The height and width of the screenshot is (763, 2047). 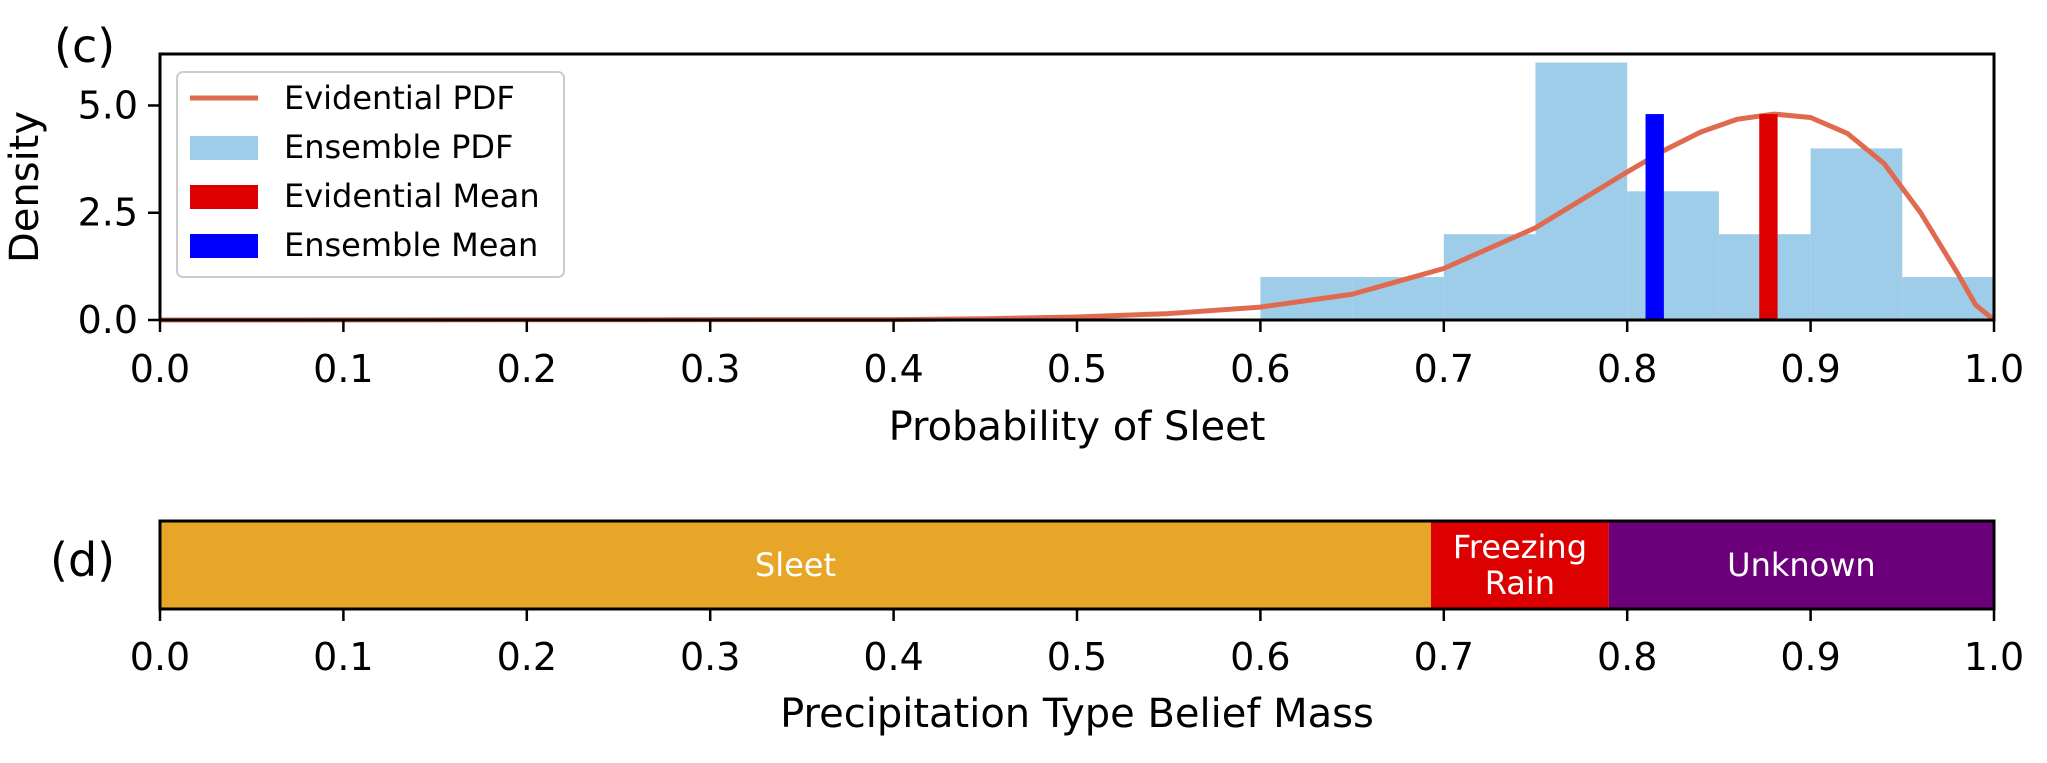 I want to click on x-tick-label-c: 0.9, so click(x=1810, y=369).